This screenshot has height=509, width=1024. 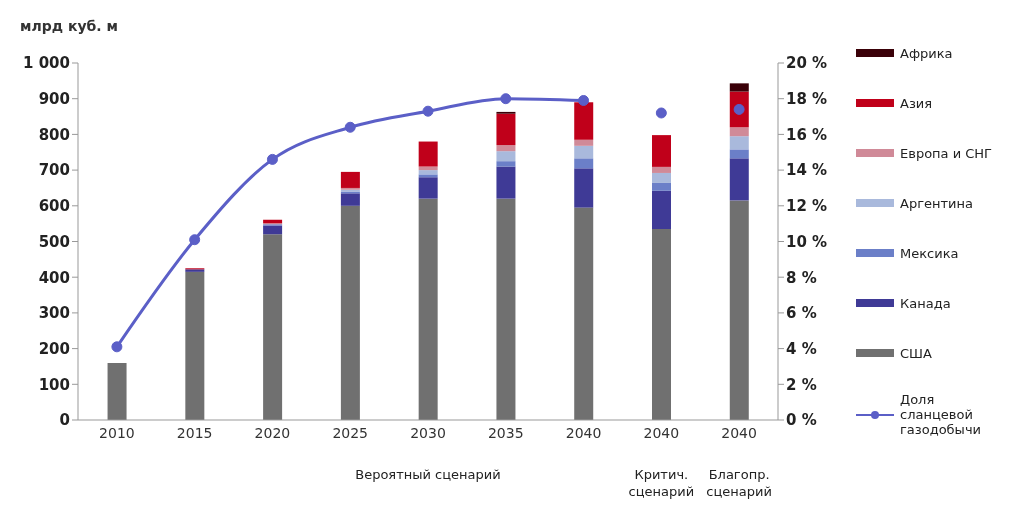 What do you see at coordinates (801, 313) in the screenshot?
I see `y2-tick-label: 6 %` at bounding box center [801, 313].